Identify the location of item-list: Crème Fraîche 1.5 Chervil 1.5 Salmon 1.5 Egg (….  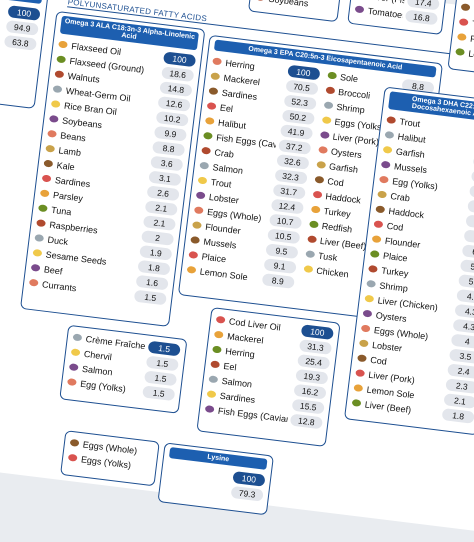
(124, 365).